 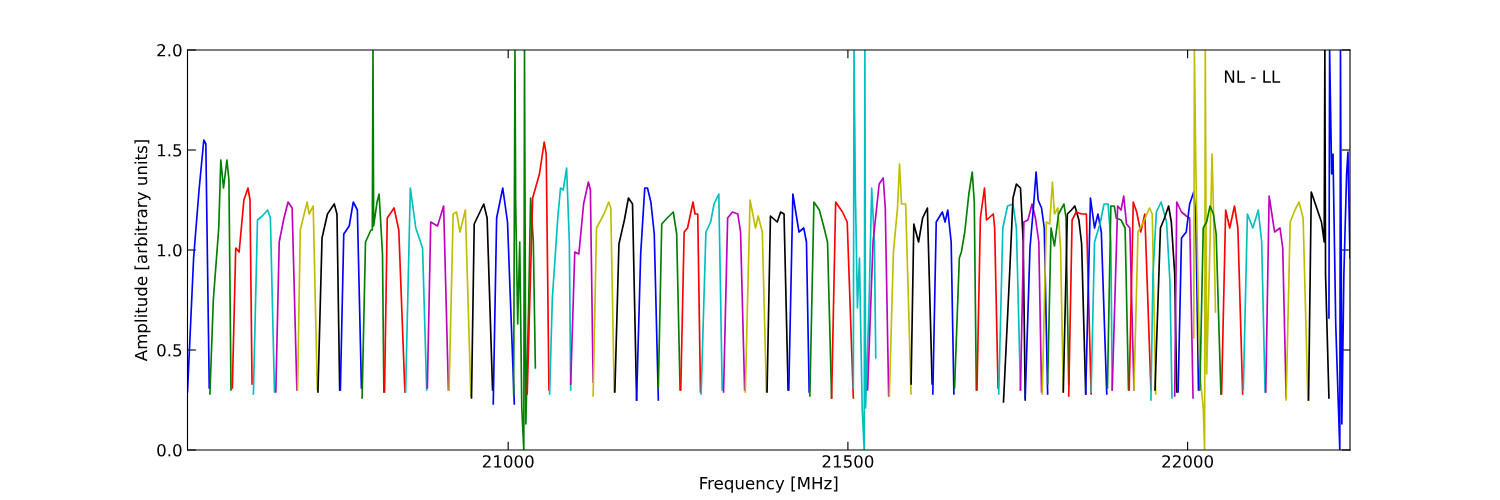 I want to click on y-axis-title: Amplitude [arbitrary units], so click(x=142, y=251).